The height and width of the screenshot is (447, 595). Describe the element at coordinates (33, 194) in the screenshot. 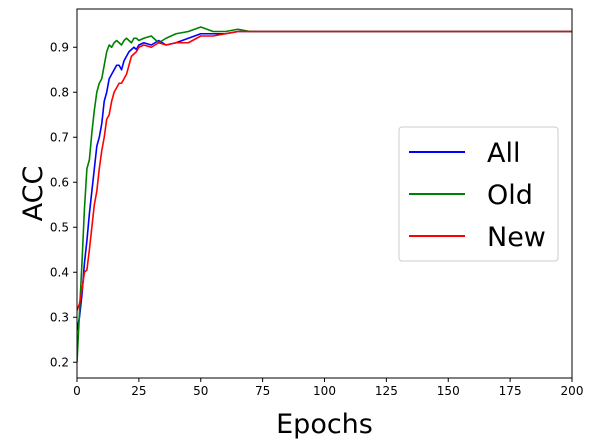

I see `y-axis-label: ACC` at that location.